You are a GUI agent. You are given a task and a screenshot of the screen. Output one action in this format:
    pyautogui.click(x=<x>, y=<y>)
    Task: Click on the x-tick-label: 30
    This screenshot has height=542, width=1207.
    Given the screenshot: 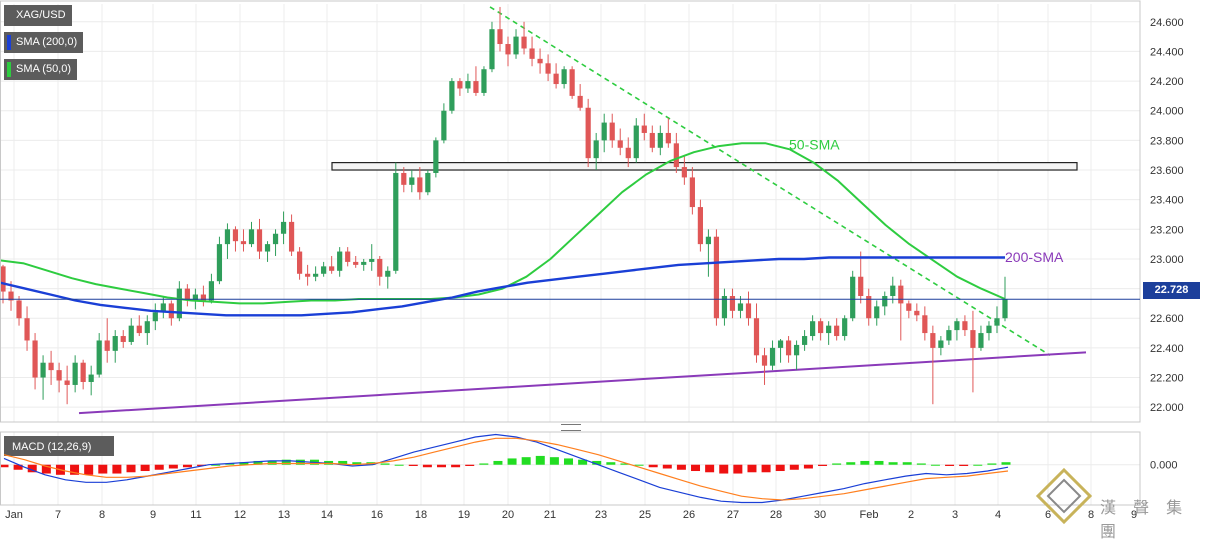 What is the action you would take?
    pyautogui.click(x=820, y=515)
    